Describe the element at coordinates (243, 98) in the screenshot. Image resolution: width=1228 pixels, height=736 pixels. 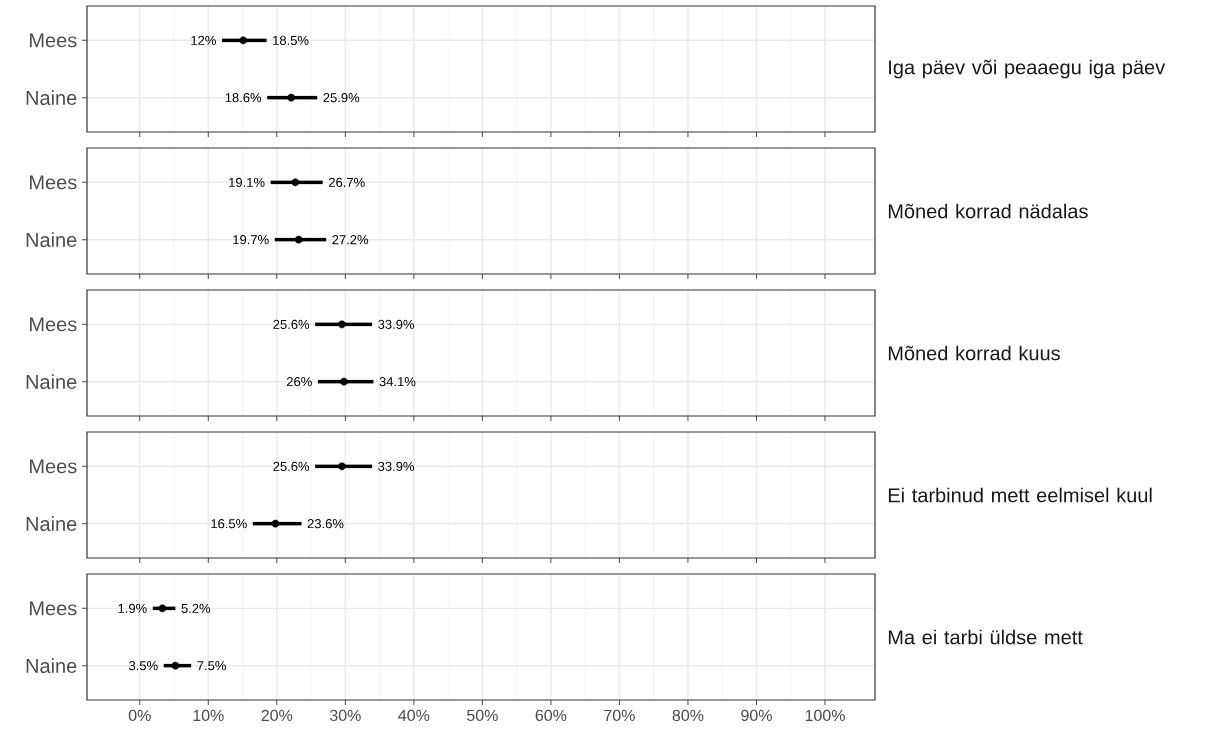
I see `annotation: 18.6%` at that location.